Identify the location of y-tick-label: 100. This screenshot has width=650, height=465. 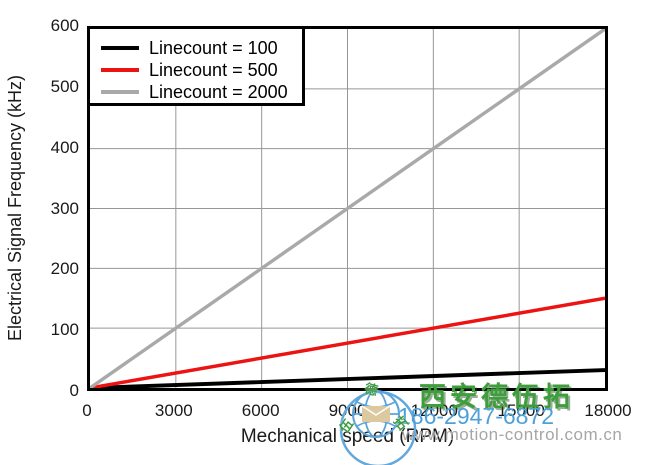
(64, 330).